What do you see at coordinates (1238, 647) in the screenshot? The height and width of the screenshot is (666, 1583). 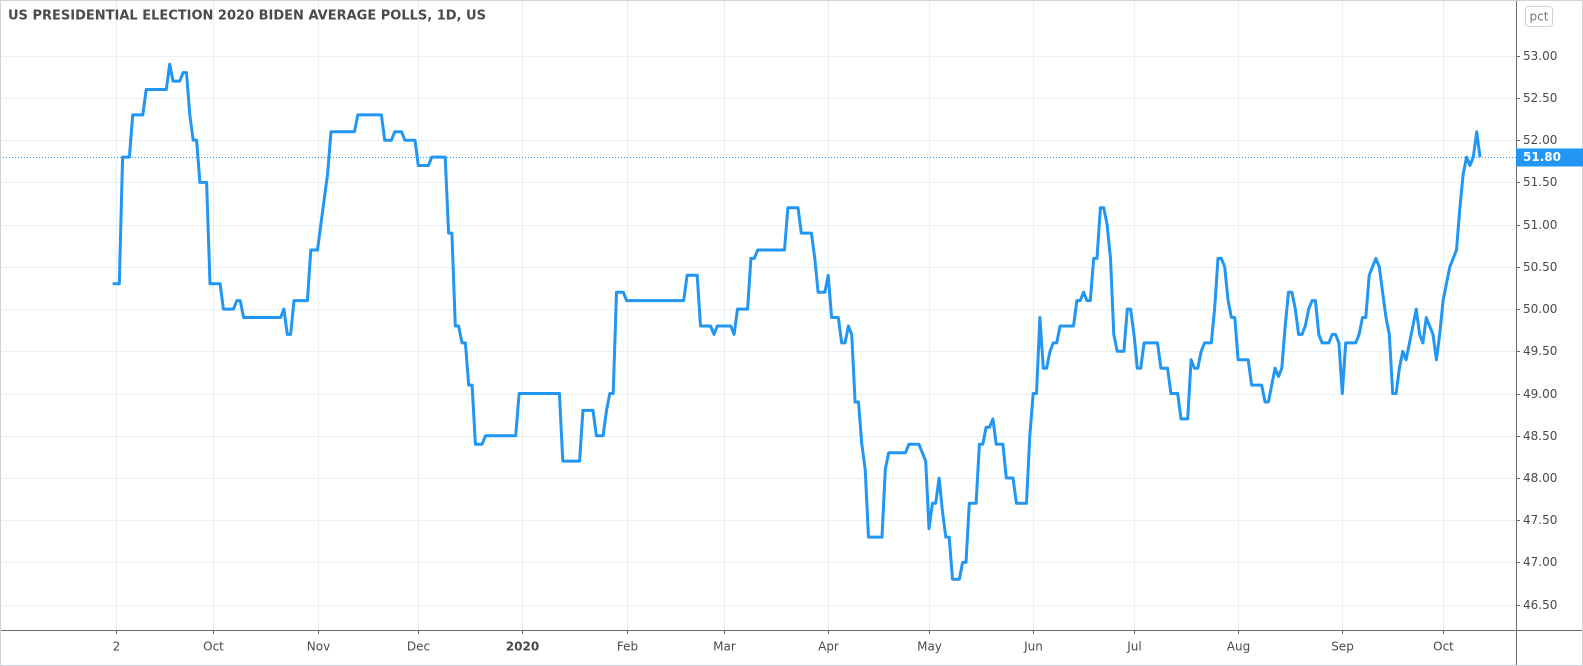 I see `x-tick-label: Aug` at bounding box center [1238, 647].